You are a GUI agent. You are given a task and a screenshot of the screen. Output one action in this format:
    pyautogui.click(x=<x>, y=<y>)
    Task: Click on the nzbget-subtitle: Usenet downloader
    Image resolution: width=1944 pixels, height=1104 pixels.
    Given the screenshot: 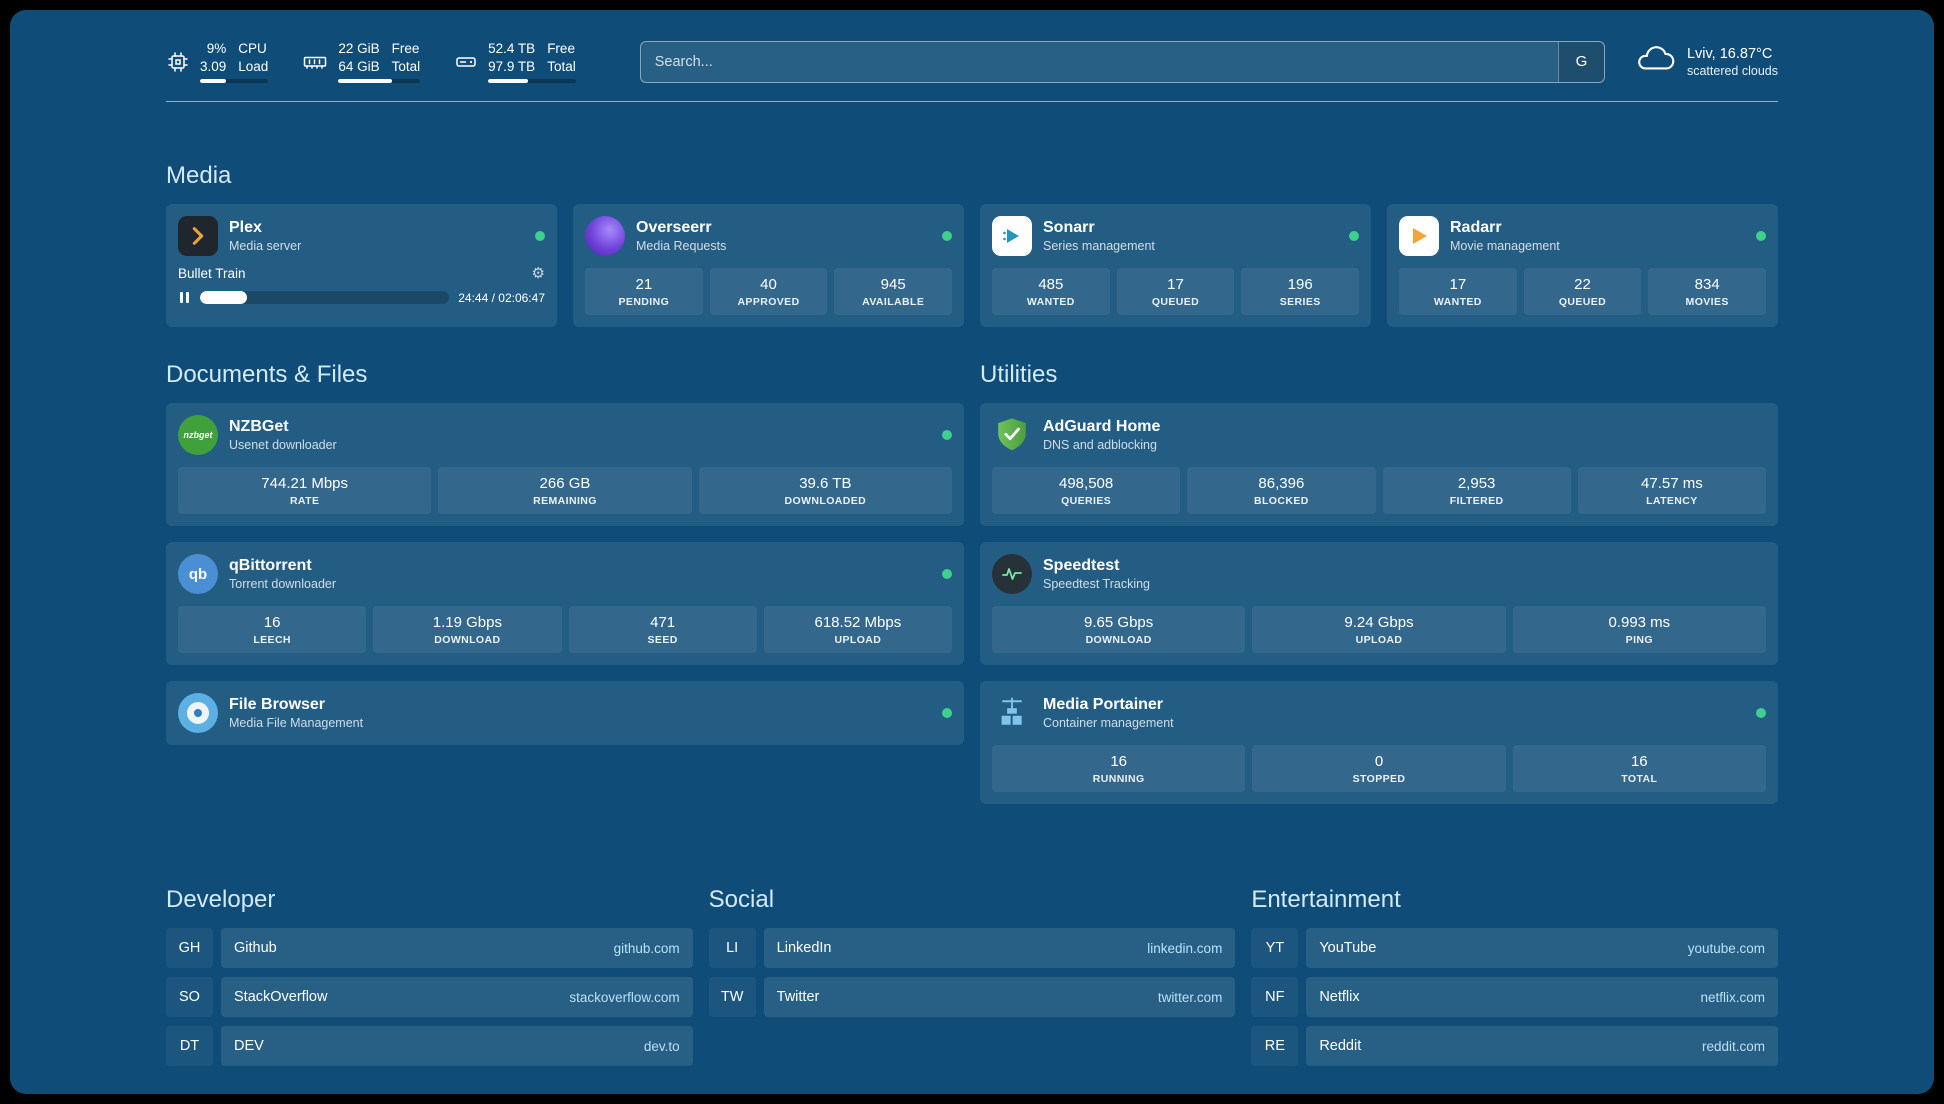 What is the action you would take?
    pyautogui.click(x=283, y=445)
    